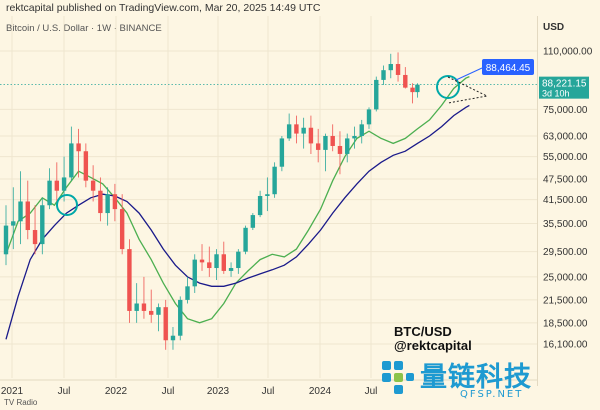 This screenshot has height=410, width=600. I want to click on chart-header, so click(300, 8).